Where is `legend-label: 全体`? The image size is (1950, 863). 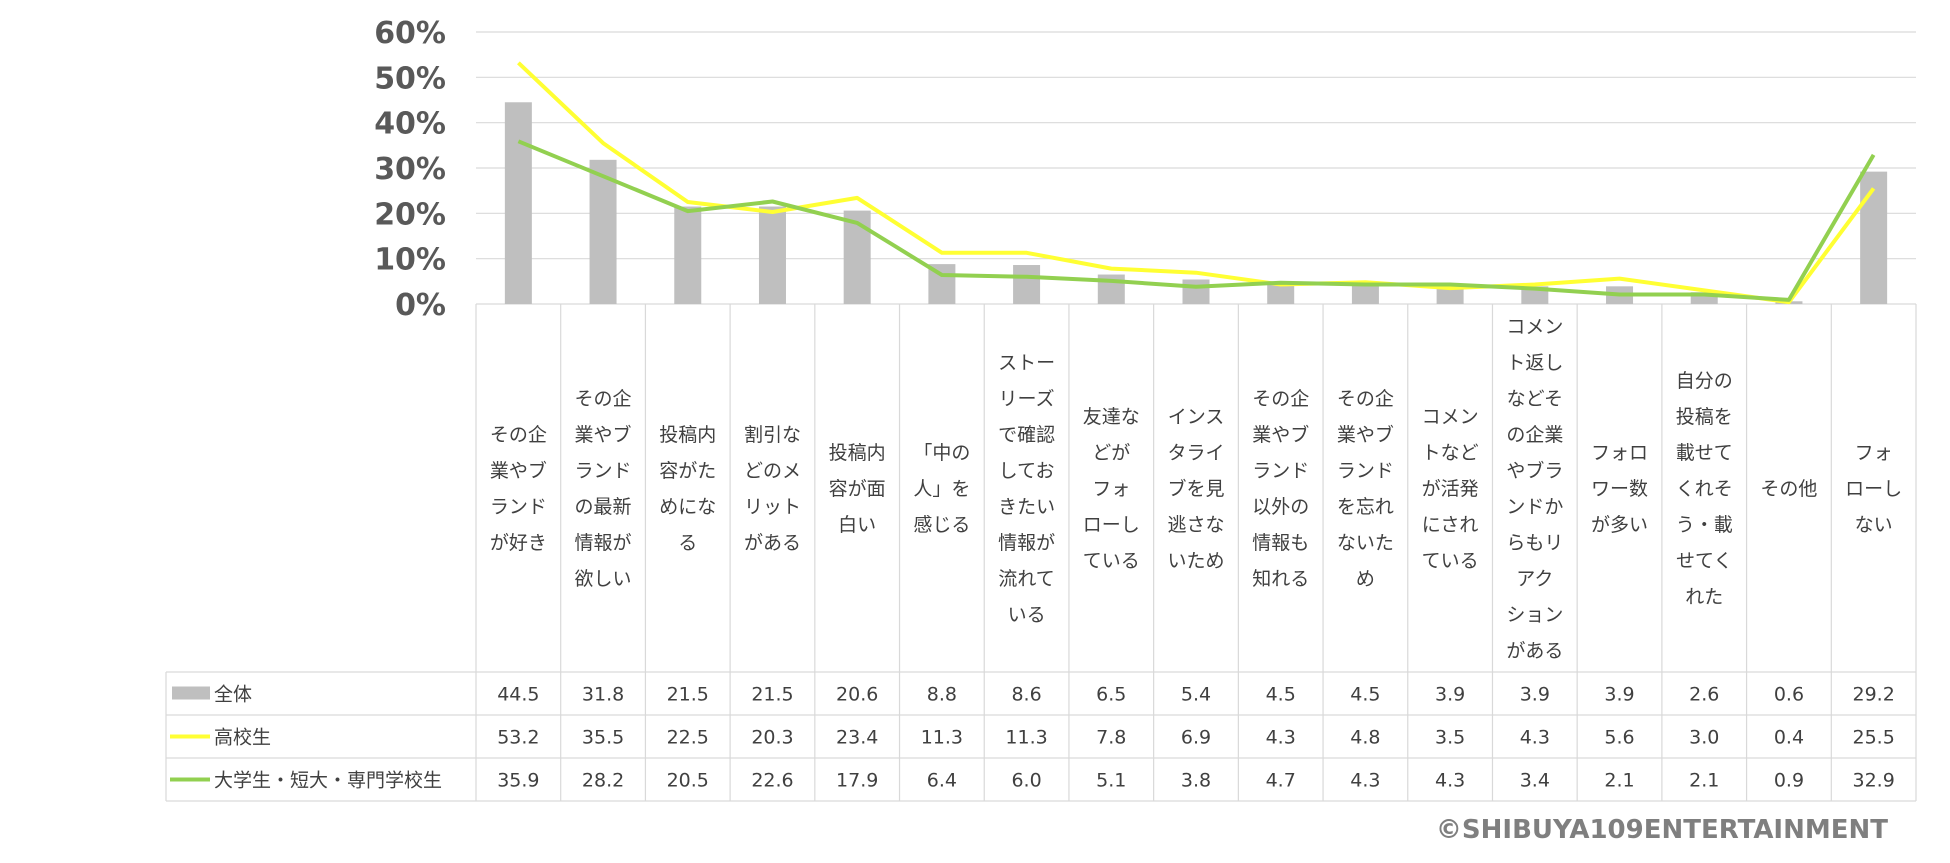 legend-label: 全体 is located at coordinates (233, 695).